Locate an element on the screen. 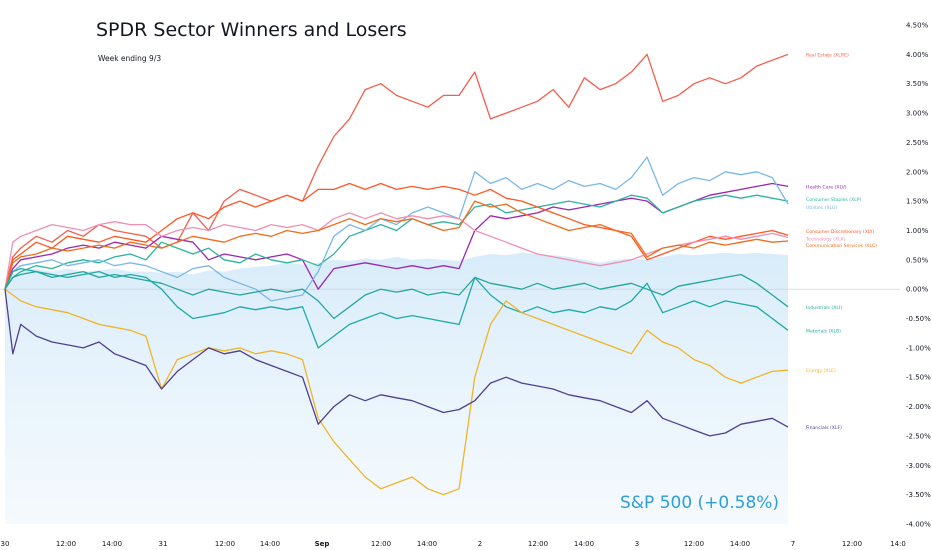 The image size is (932, 550). series-end-label: Materials (XLB) is located at coordinates (823, 331).